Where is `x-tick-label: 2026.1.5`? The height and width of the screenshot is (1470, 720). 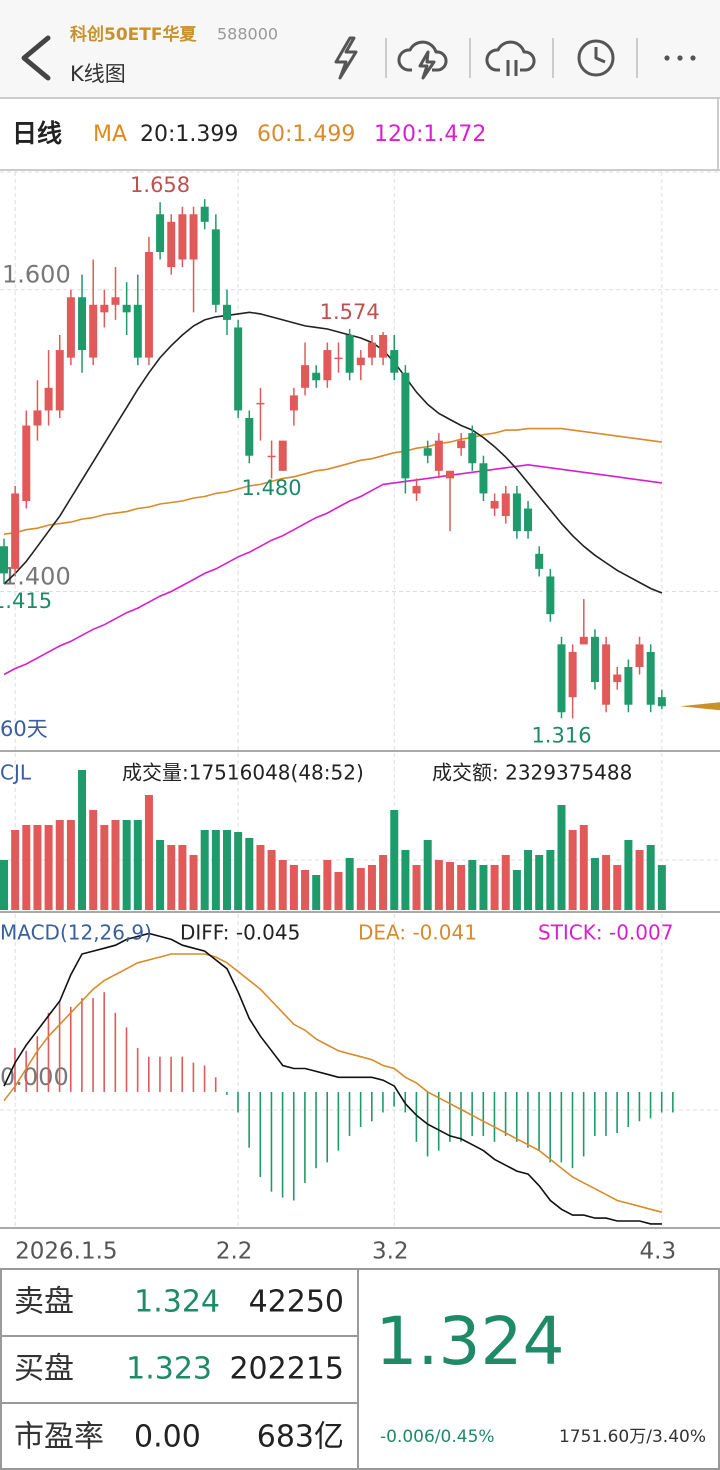 x-tick-label: 2026.1.5 is located at coordinates (66, 1252).